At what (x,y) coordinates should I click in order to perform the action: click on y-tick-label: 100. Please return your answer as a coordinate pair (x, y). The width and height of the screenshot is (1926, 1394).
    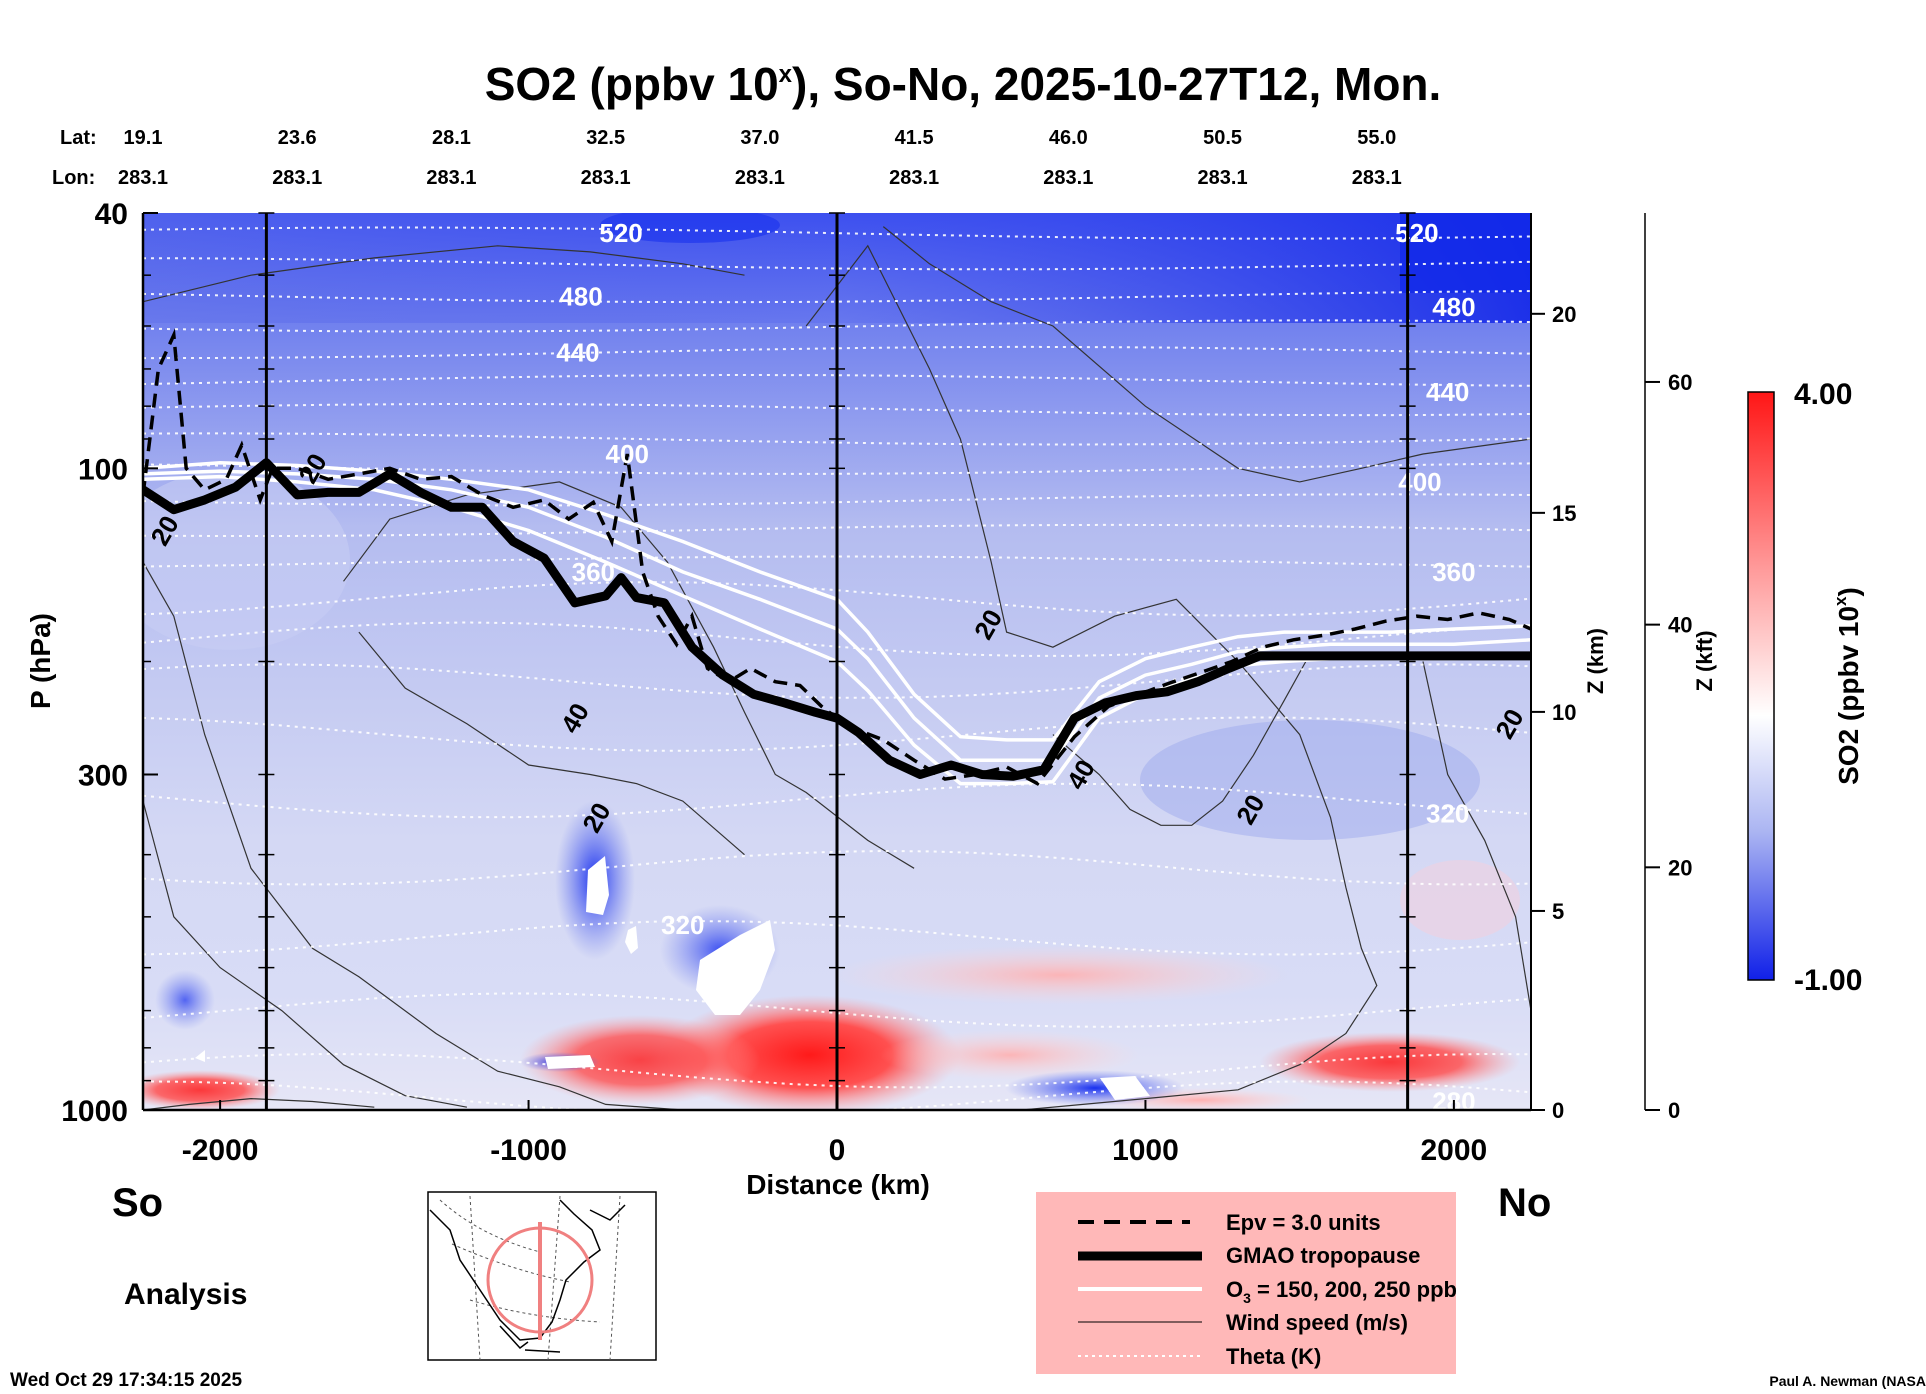
    Looking at the image, I should click on (103, 469).